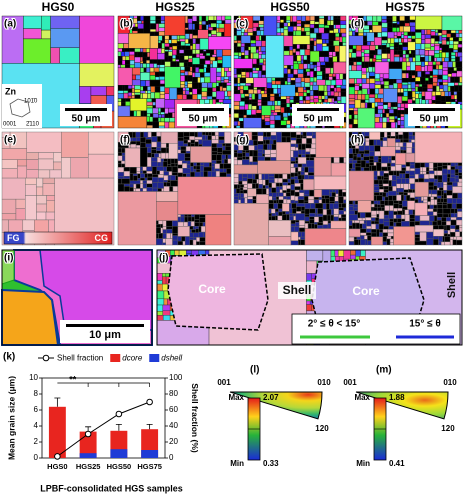  What do you see at coordinates (58, 238) in the screenshot?
I see `color-key` at bounding box center [58, 238].